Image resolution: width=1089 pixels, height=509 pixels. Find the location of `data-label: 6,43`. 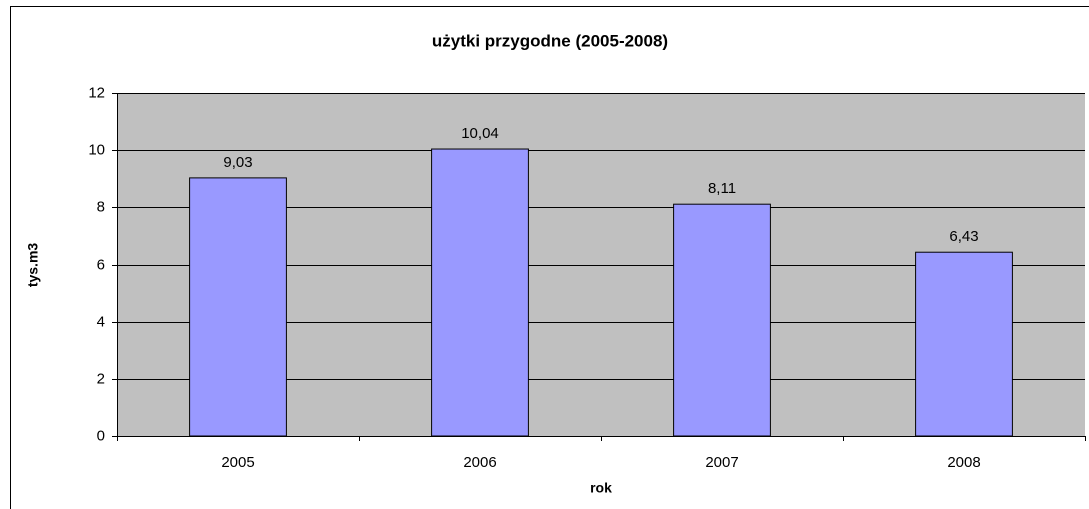

data-label: 6,43 is located at coordinates (963, 236).